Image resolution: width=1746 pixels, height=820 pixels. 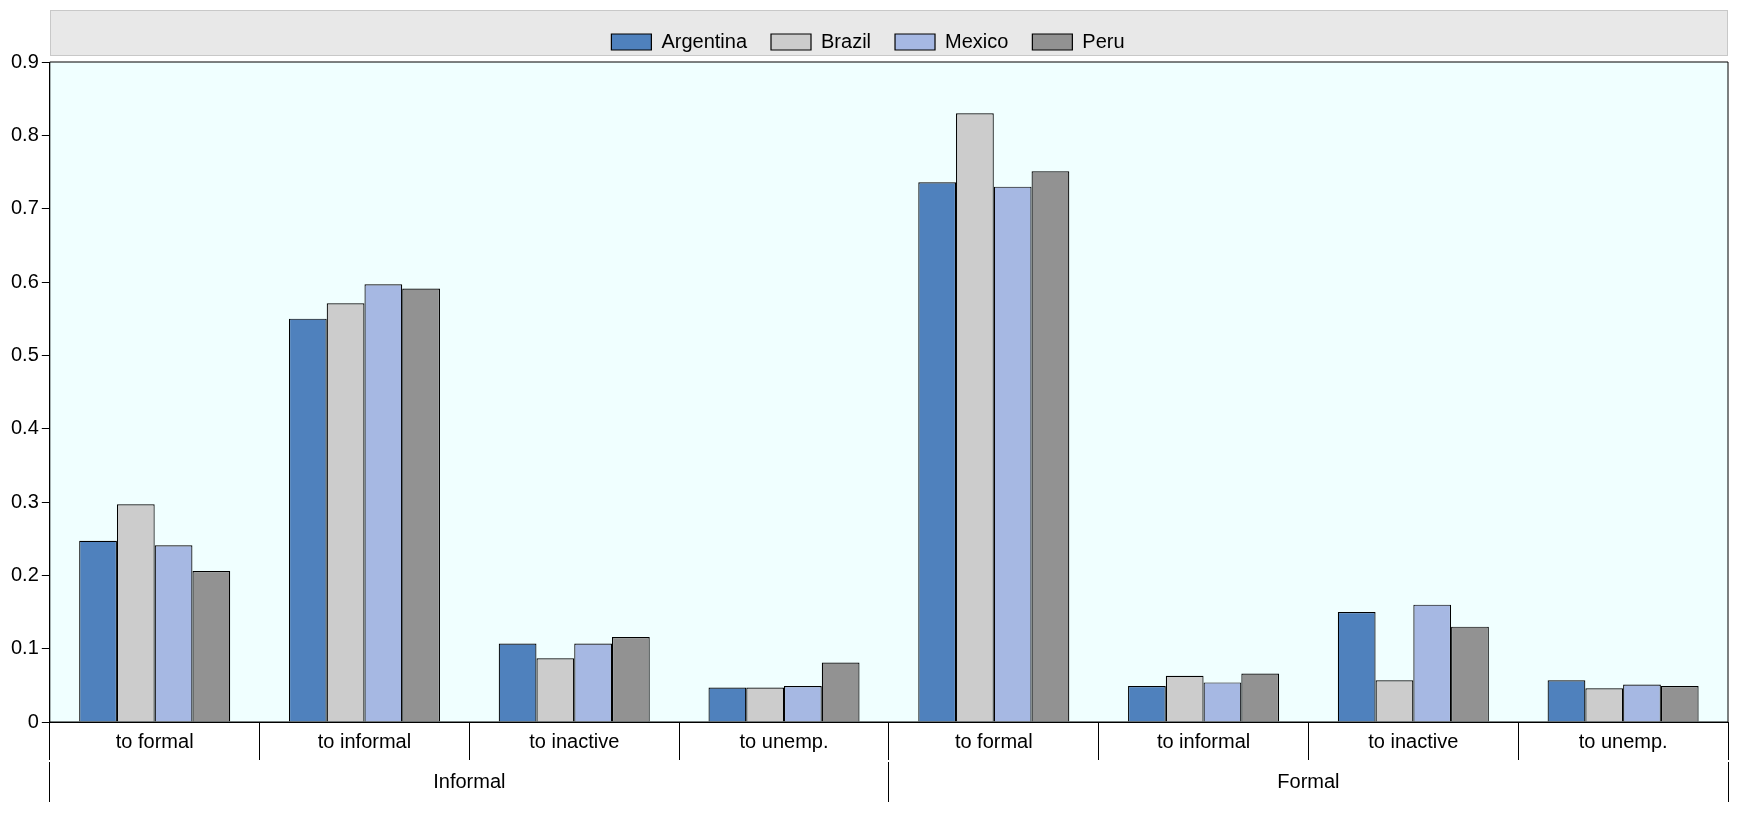 What do you see at coordinates (24, 133) in the screenshot?
I see `y-tick-label: 0.8` at bounding box center [24, 133].